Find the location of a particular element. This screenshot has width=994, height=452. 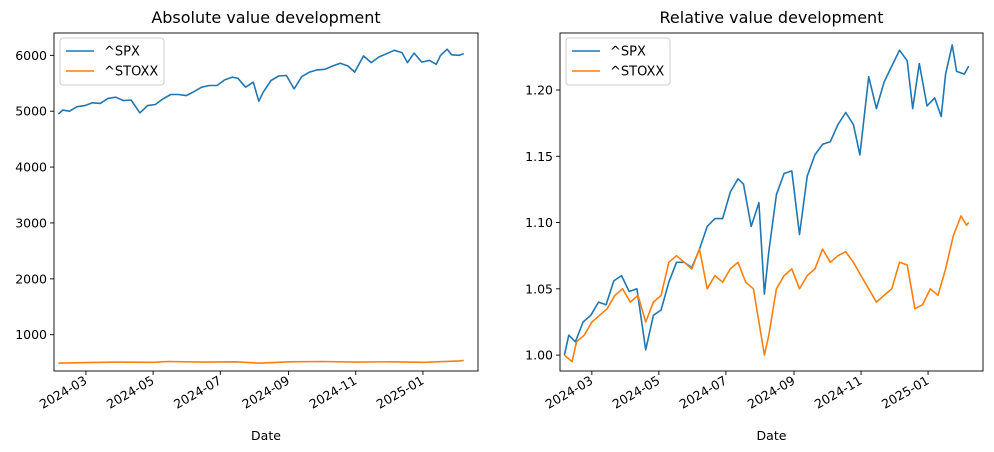

y-tick-label: 5000 is located at coordinates (31, 111).